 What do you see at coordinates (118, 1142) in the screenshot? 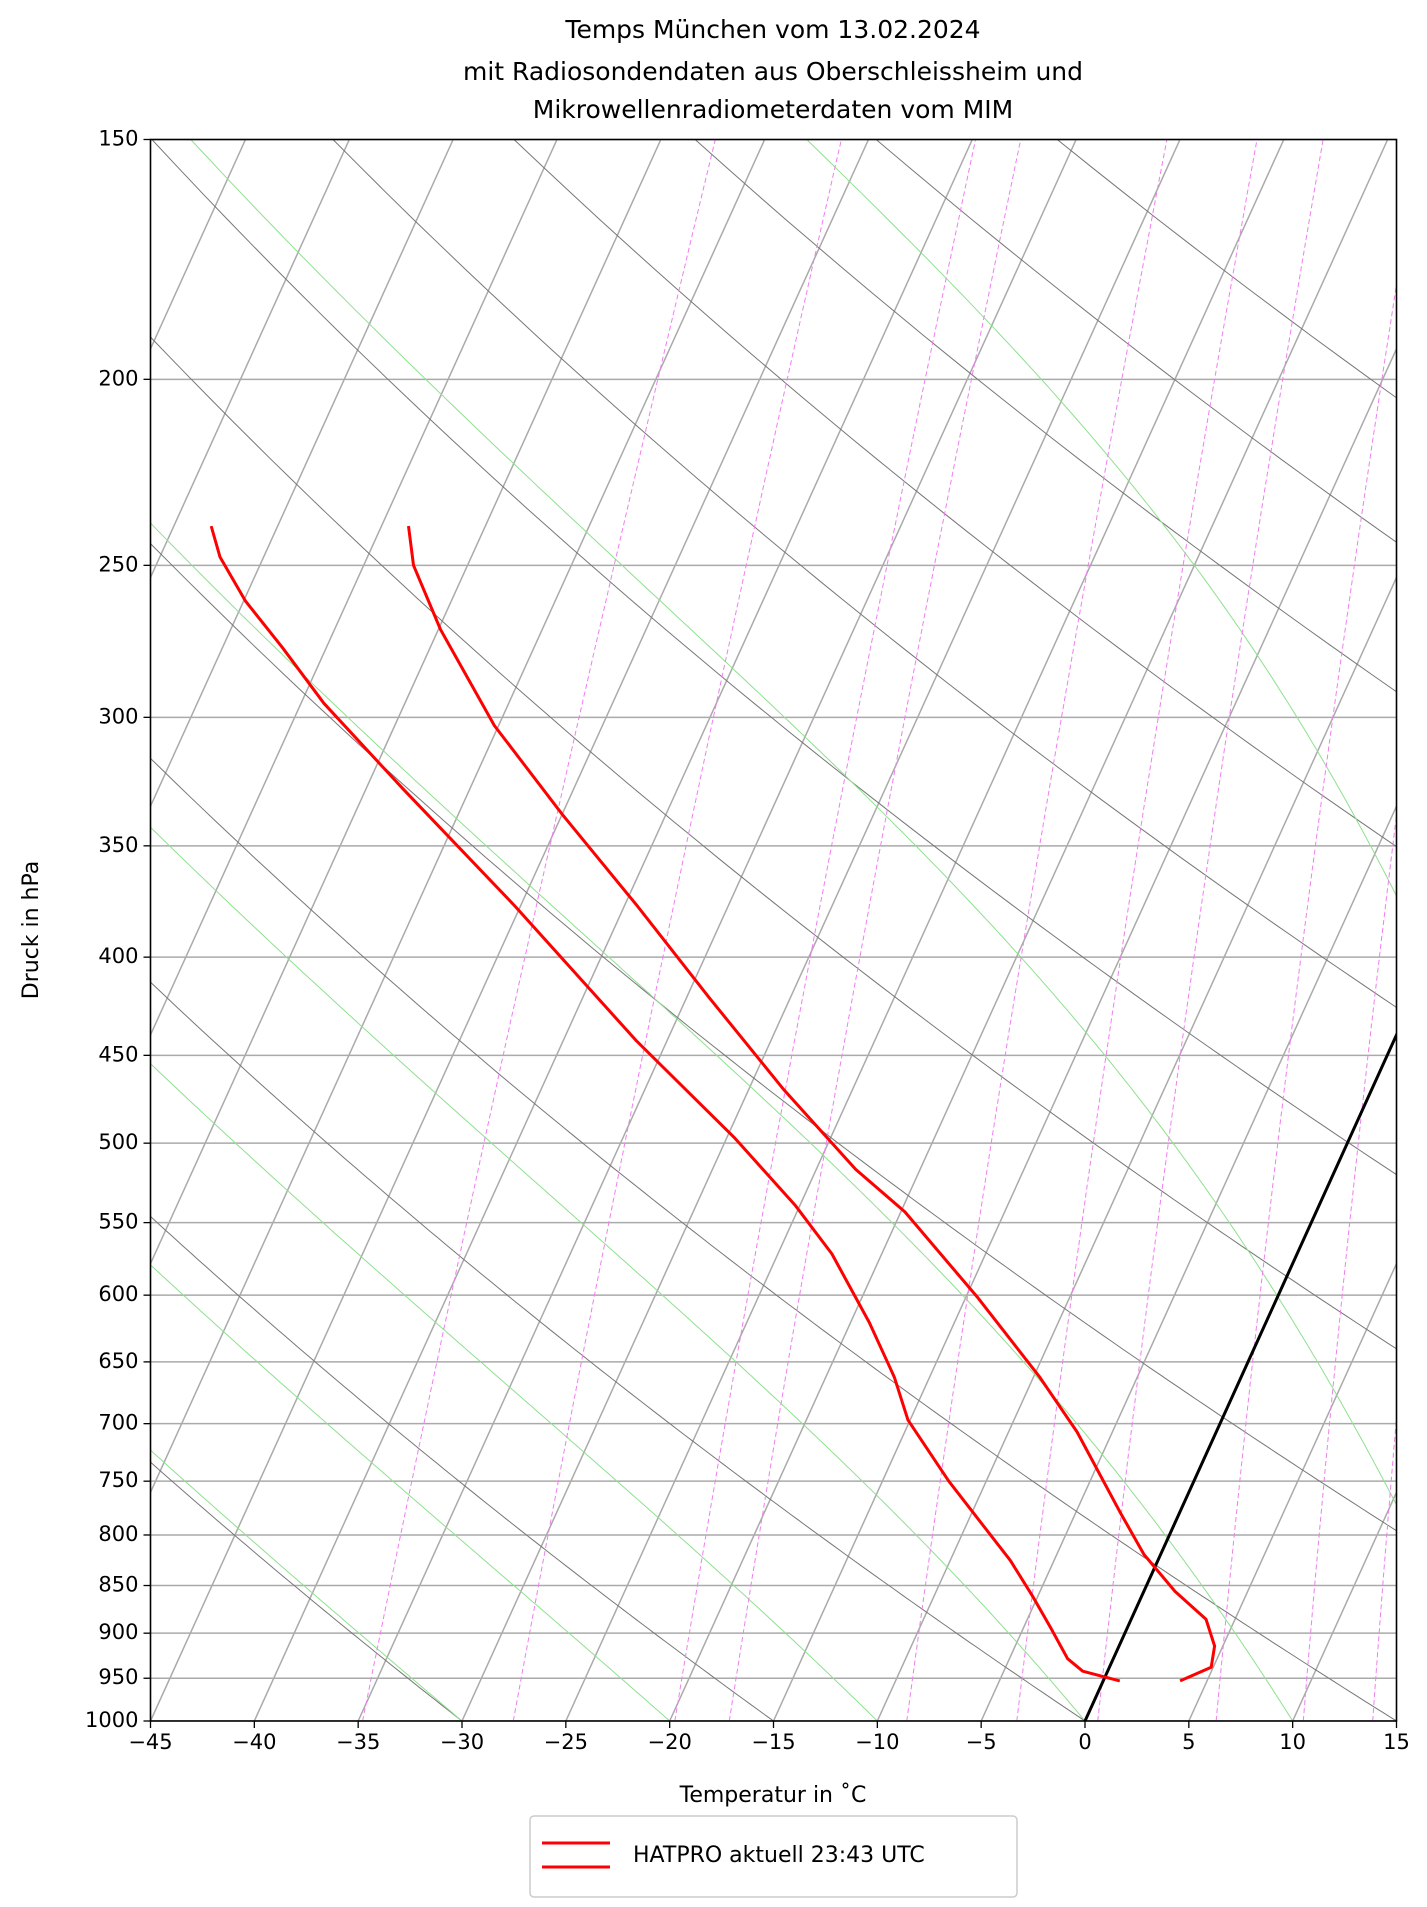
I see `y-tick-label: 500` at bounding box center [118, 1142].